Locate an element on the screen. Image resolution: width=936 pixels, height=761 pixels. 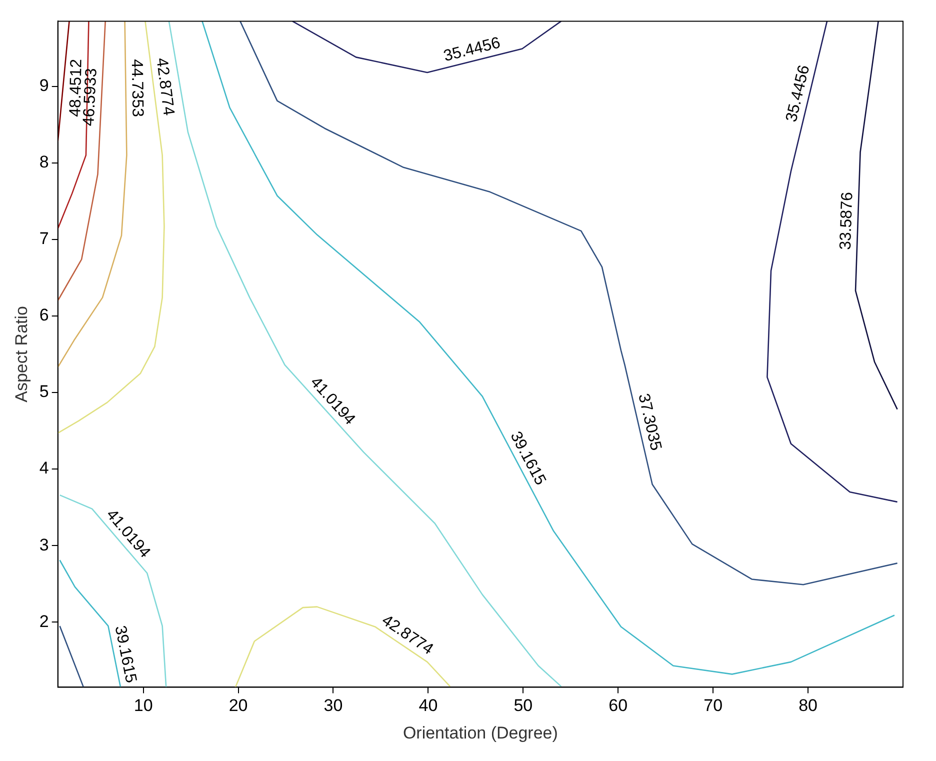
x-tick-label: 40 is located at coordinates (428, 706).